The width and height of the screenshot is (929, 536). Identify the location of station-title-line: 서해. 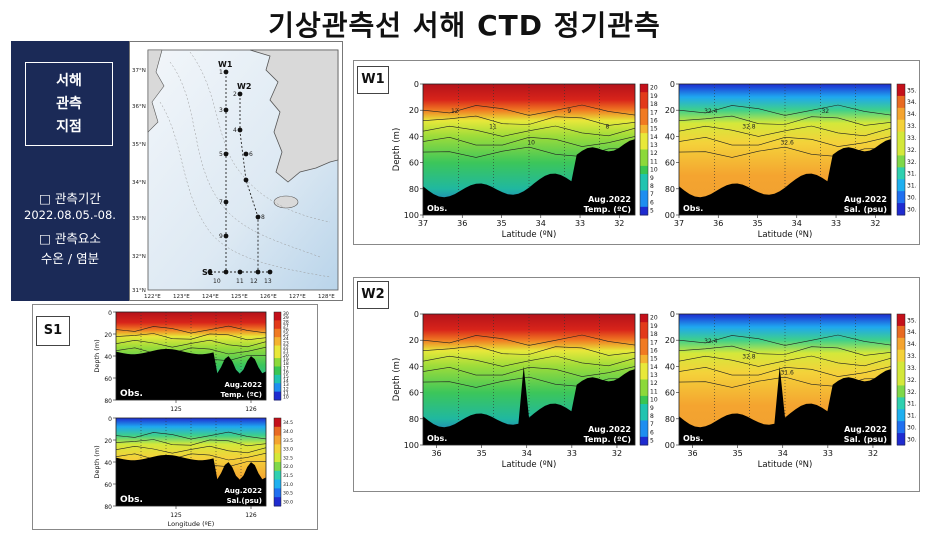
(69, 81).